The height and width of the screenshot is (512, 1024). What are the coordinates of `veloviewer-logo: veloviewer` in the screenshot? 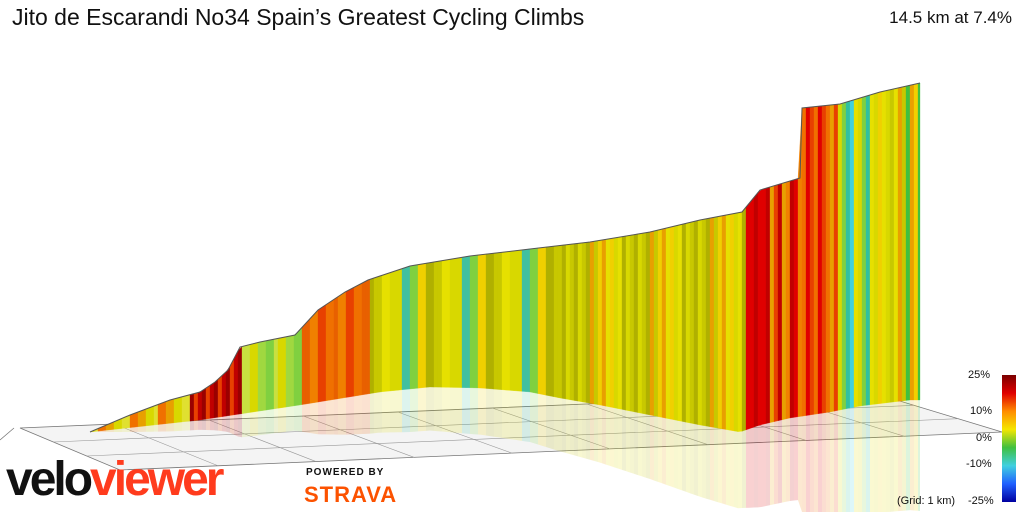 It's located at (115, 480).